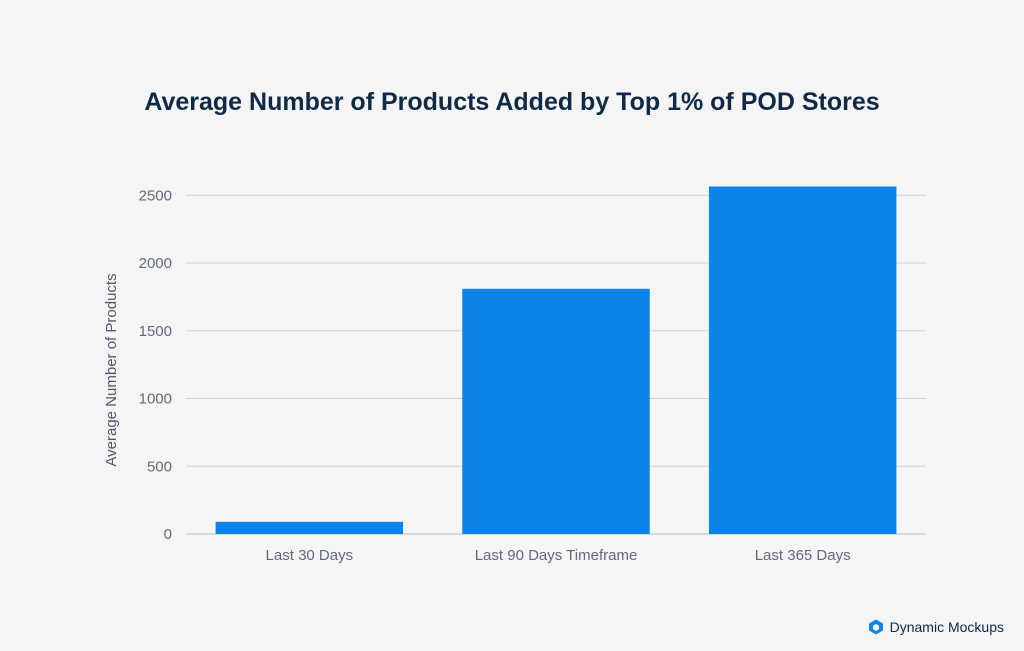 The image size is (1024, 651). Describe the element at coordinates (155, 263) in the screenshot. I see `y-tick-label: 2000` at that location.